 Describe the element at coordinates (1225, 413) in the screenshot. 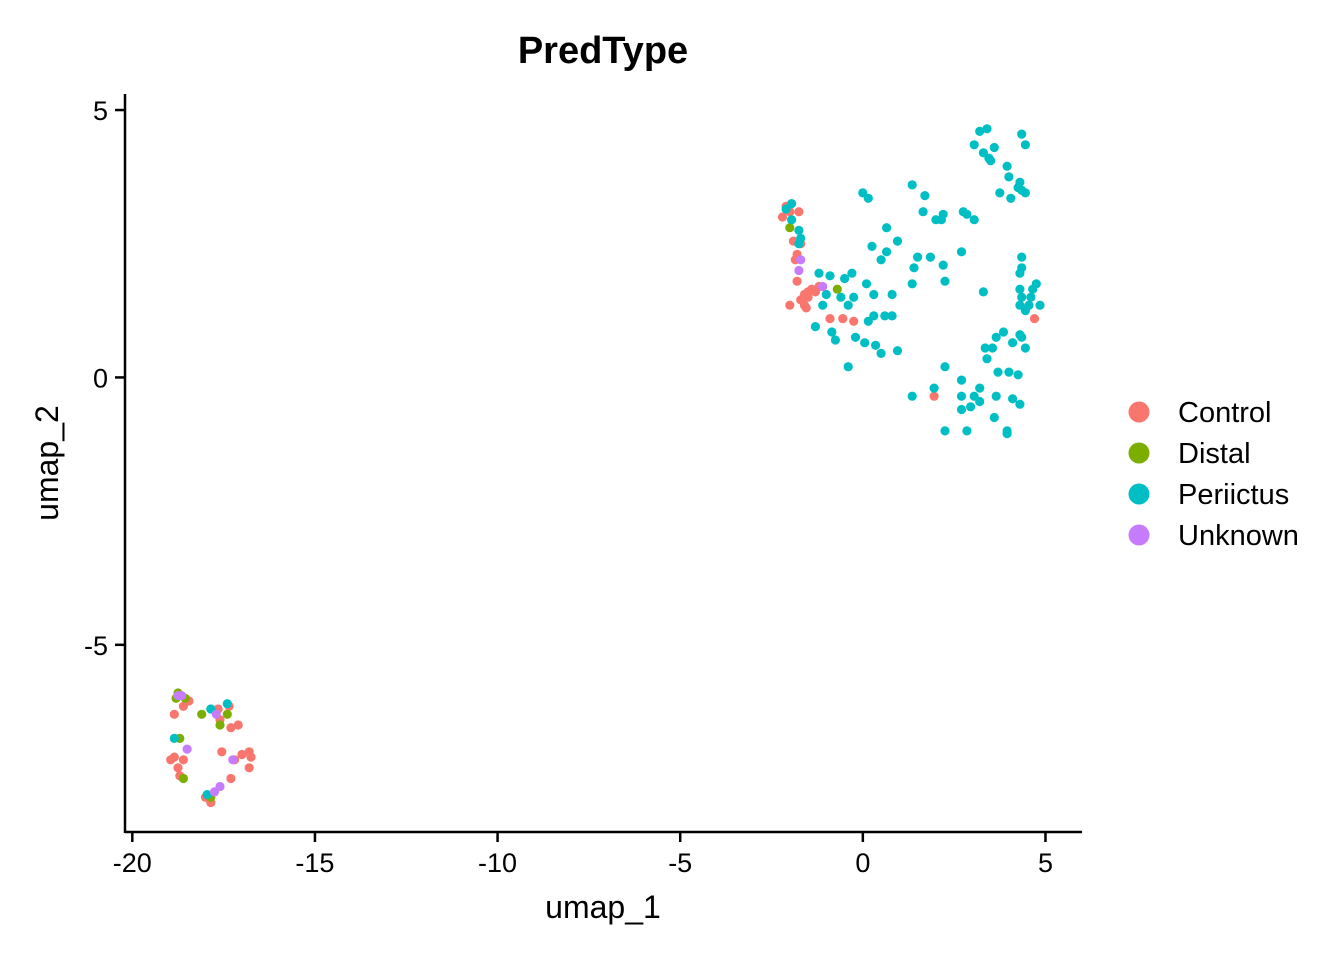

I see `legend-label-control: Control` at that location.